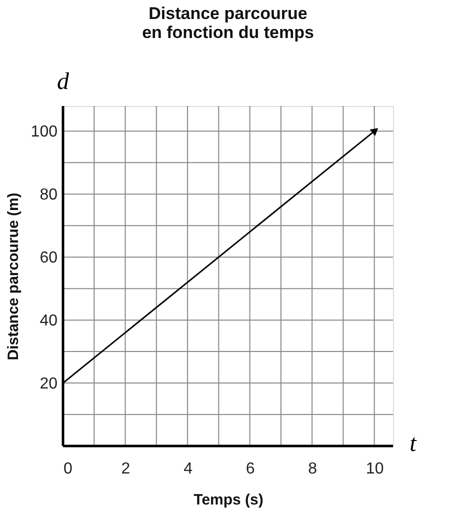 The height and width of the screenshot is (529, 466). Describe the element at coordinates (250, 469) in the screenshot. I see `x-tick-label: 6` at that location.